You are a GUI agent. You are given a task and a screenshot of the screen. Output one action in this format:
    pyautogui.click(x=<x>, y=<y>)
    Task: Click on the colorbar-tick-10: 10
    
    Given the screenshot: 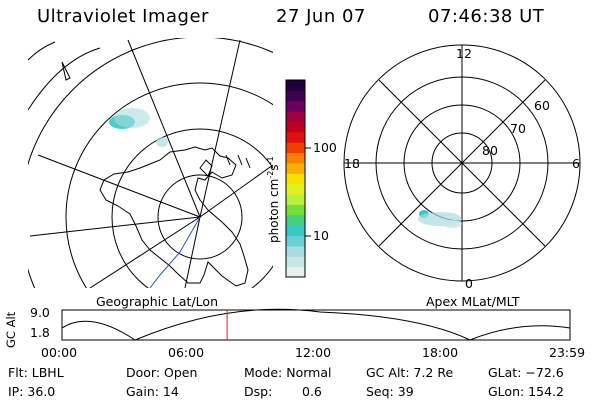 What is the action you would take?
    pyautogui.click(x=321, y=235)
    